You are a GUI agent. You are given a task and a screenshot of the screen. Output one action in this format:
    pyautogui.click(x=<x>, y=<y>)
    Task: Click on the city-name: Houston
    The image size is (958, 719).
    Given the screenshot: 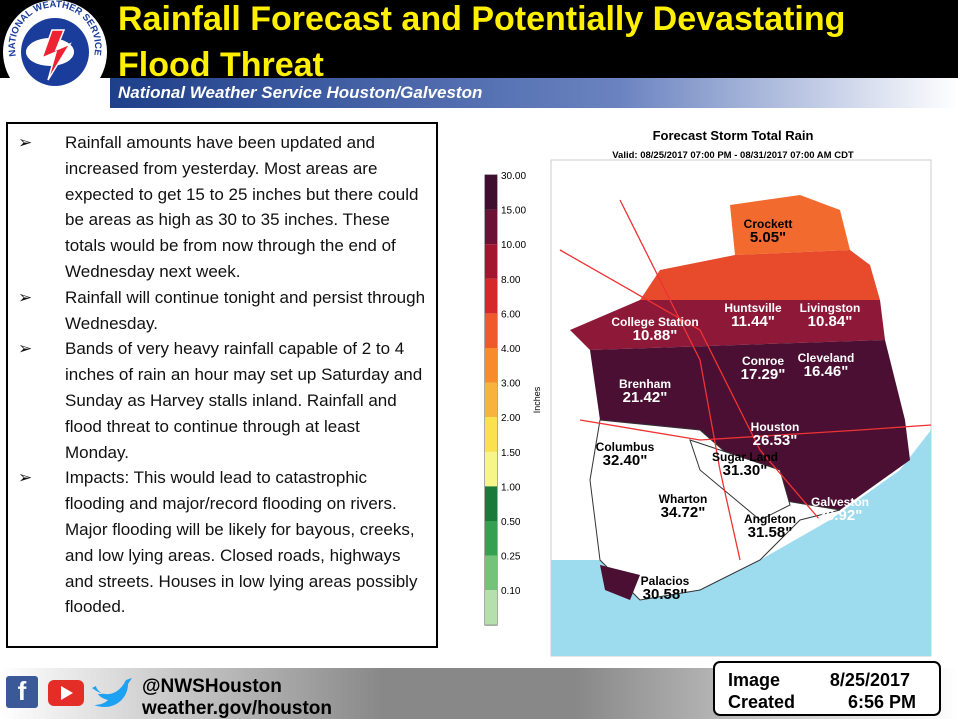 What is the action you would take?
    pyautogui.click(x=775, y=427)
    